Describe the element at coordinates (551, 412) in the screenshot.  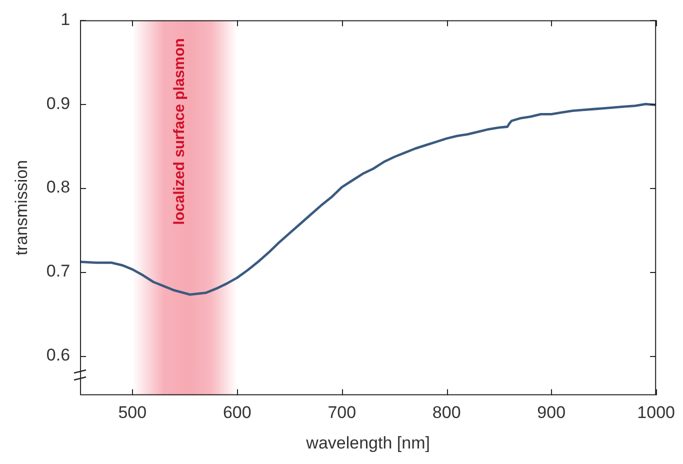
I see `x-tick-label: 900` at that location.